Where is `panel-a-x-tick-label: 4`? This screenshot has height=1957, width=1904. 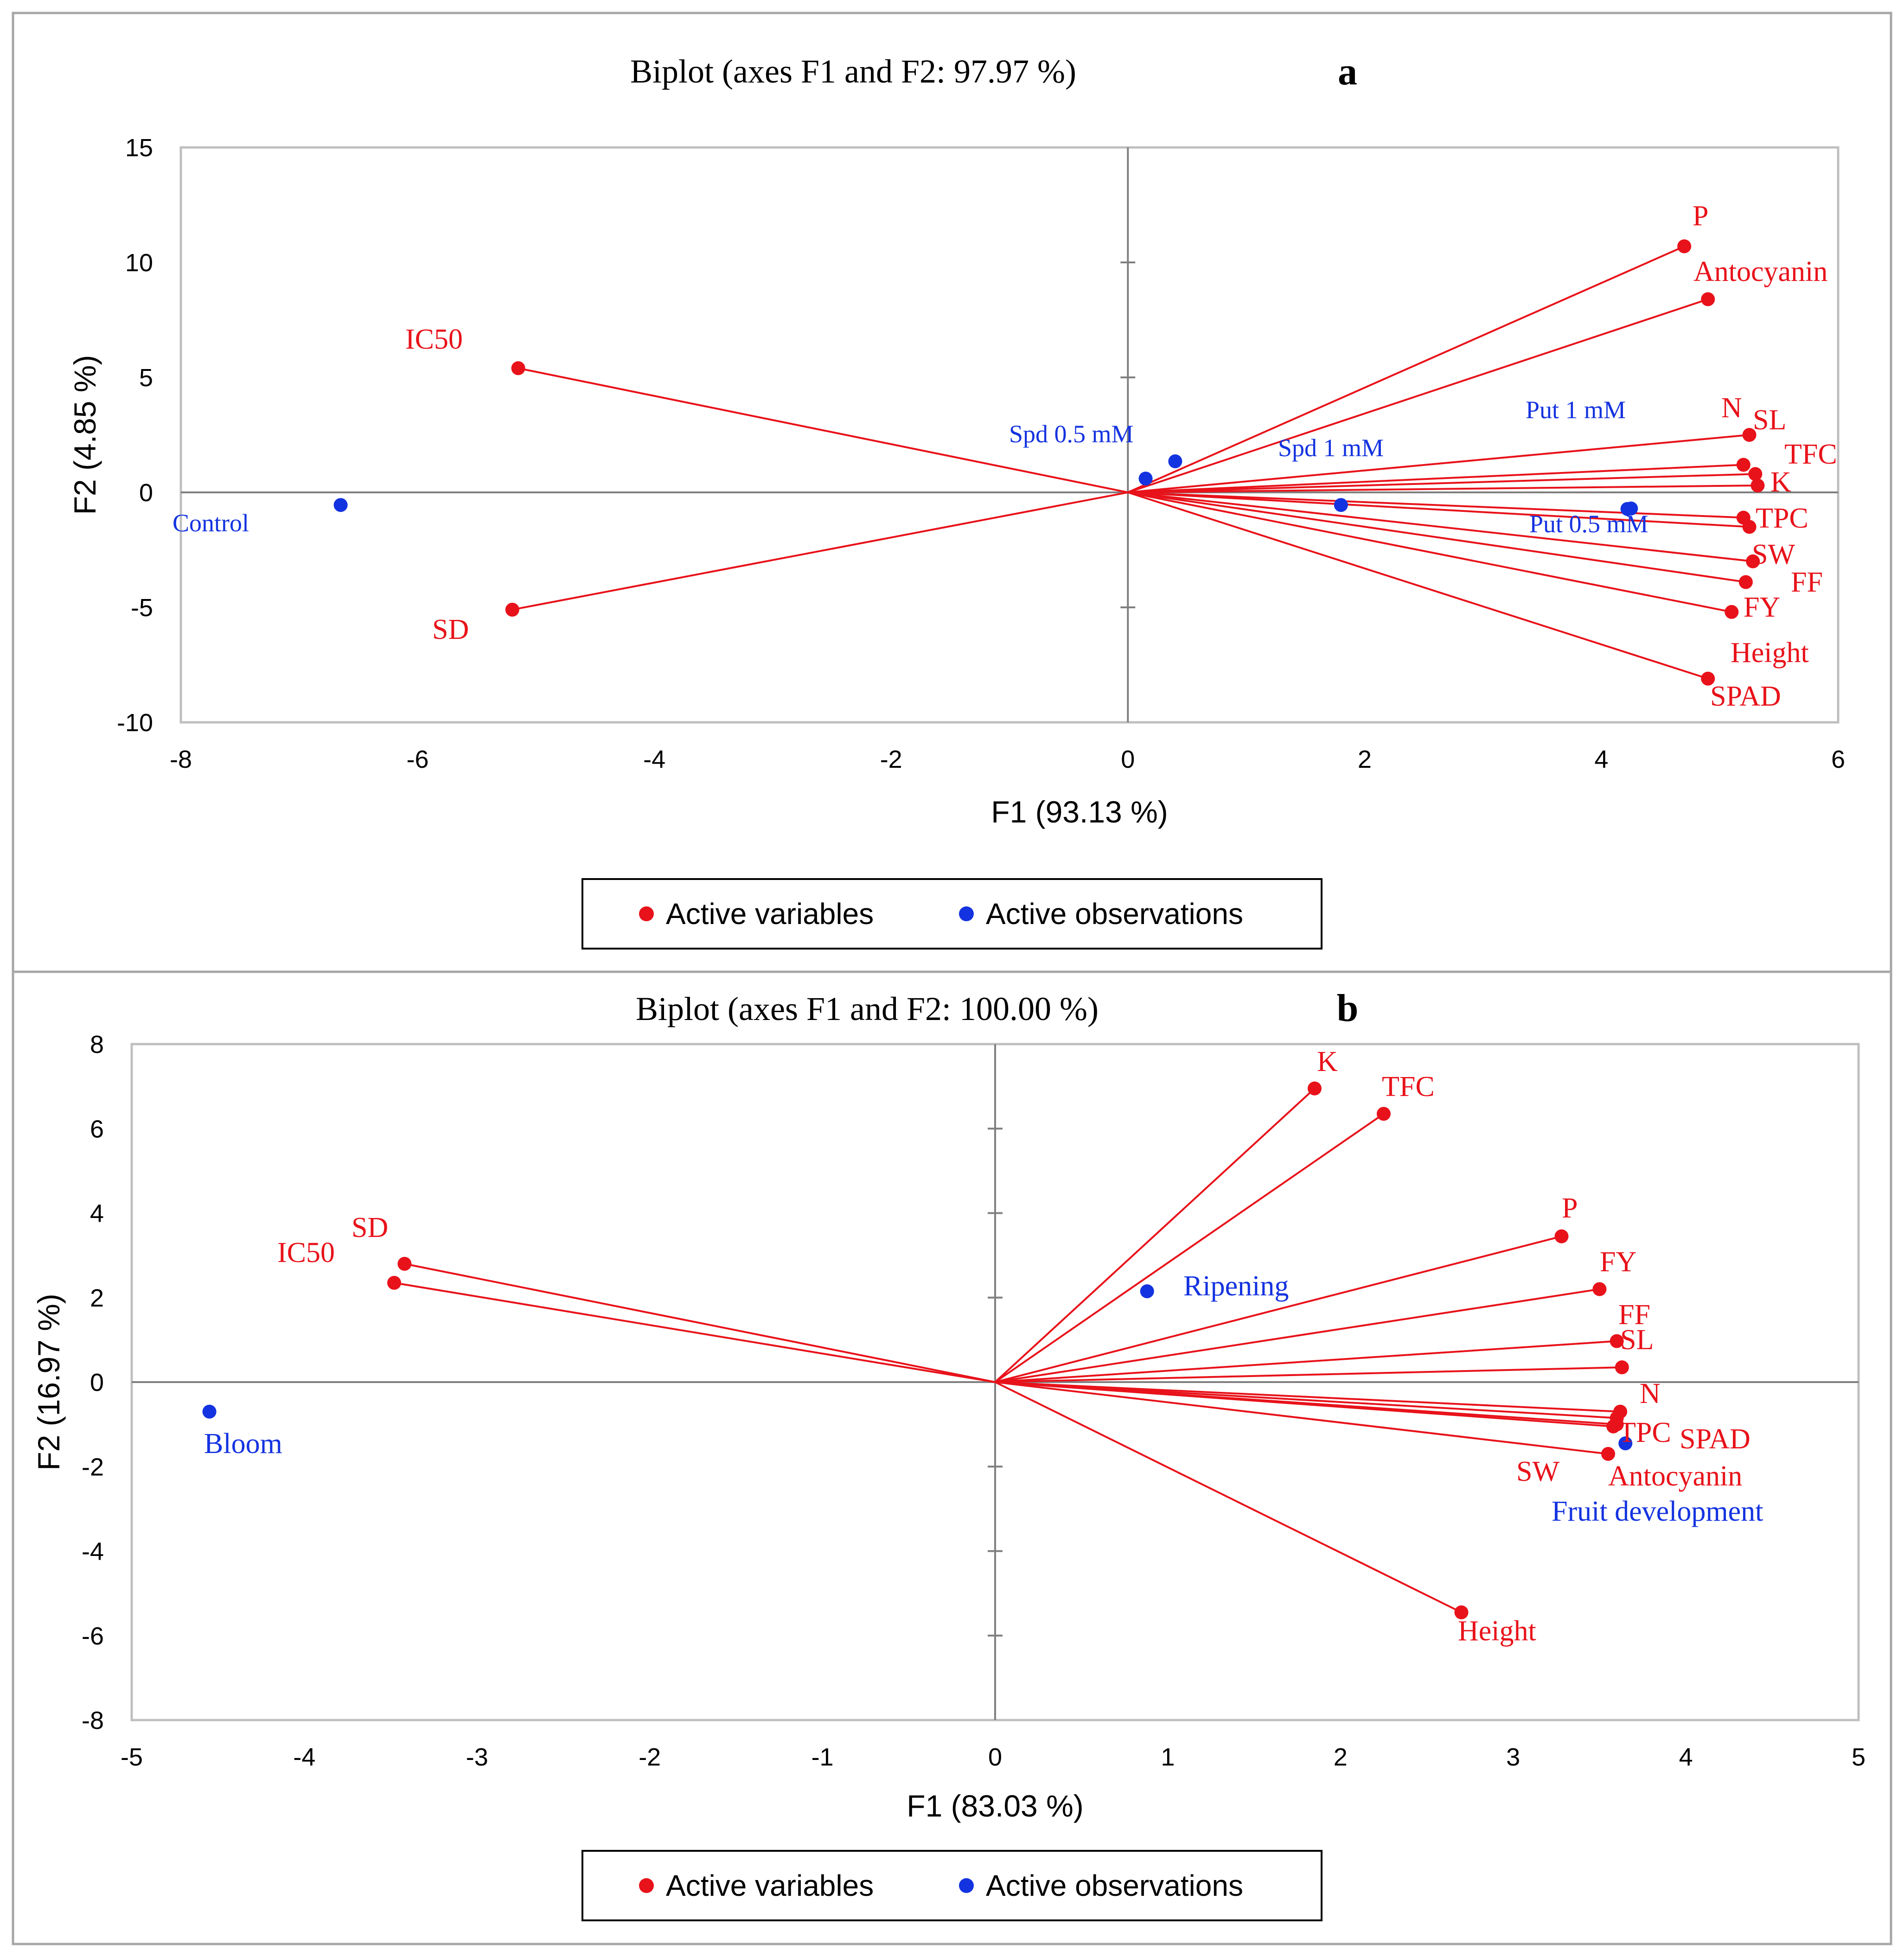
panel-a-x-tick-label: 4 is located at coordinates (1601, 760).